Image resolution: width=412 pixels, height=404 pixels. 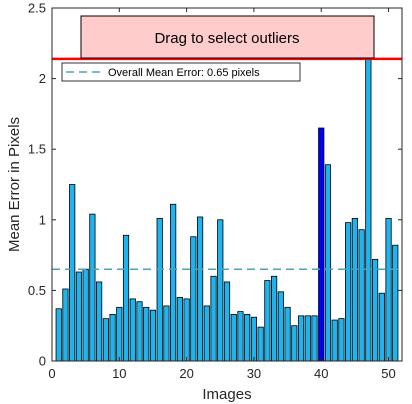 I want to click on banner-text: Drag to select outliers, so click(x=226, y=38).